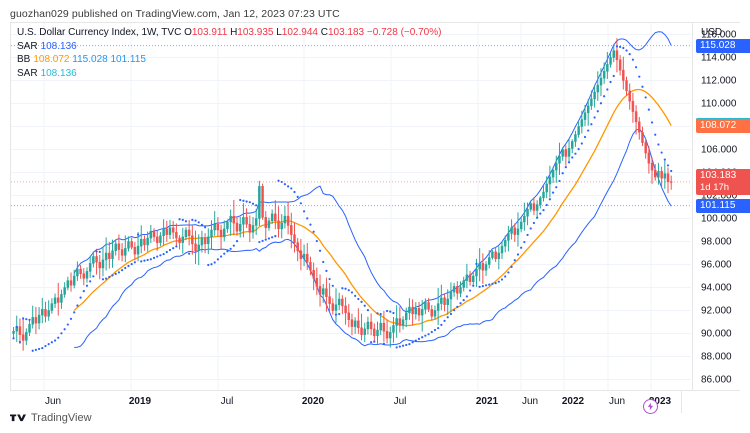 The height and width of the screenshot is (433, 750). Describe the element at coordinates (313, 401) in the screenshot. I see `time-axis-tick: 2020` at that location.